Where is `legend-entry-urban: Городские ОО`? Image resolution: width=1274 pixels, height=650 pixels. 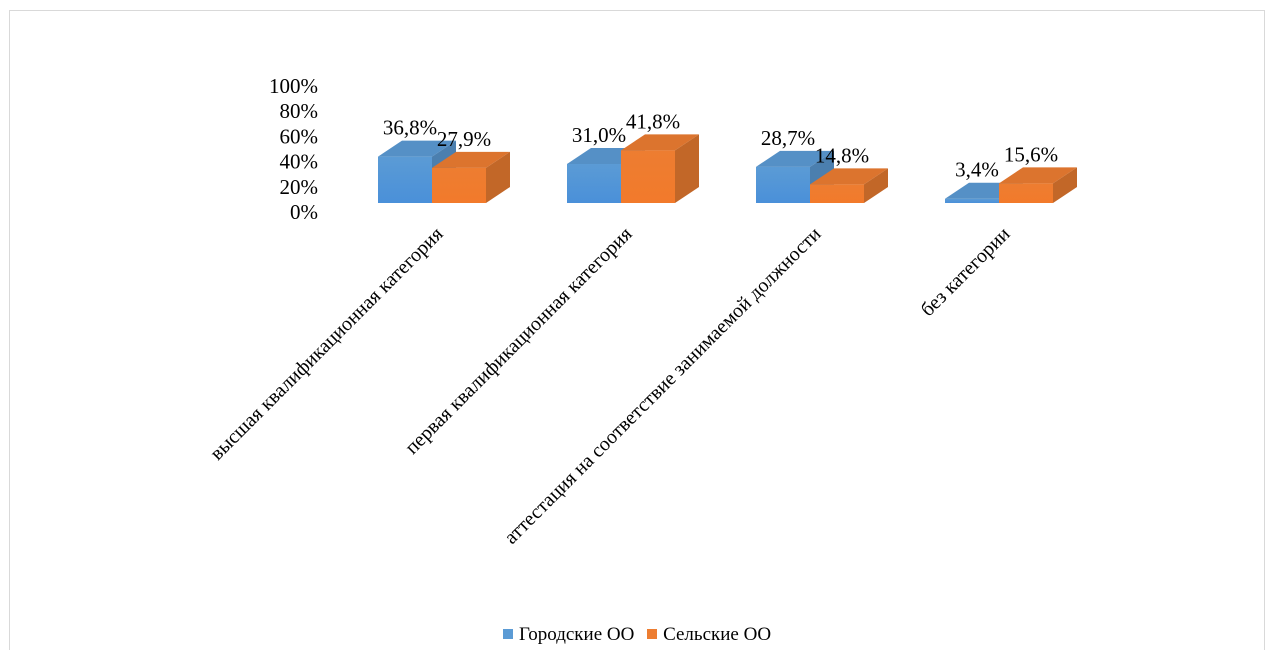 legend-entry-urban: Городские ОО is located at coordinates (568, 635).